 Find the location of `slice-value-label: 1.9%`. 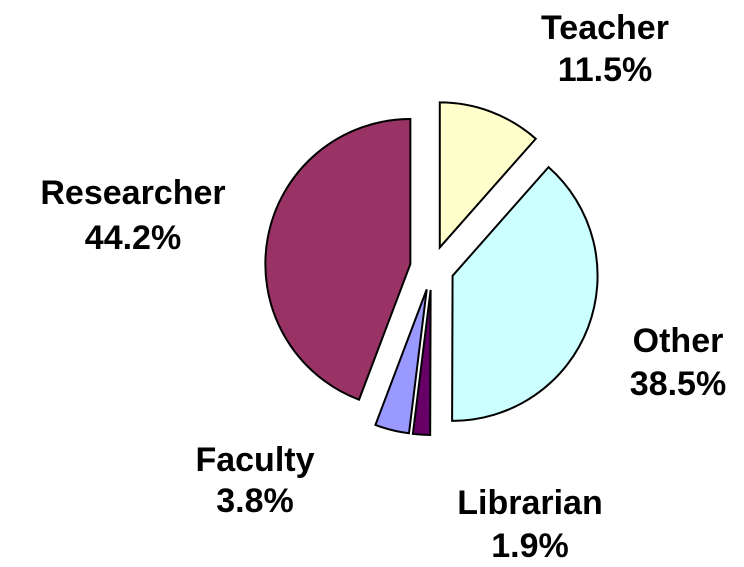

slice-value-label: 1.9% is located at coordinates (530, 546).